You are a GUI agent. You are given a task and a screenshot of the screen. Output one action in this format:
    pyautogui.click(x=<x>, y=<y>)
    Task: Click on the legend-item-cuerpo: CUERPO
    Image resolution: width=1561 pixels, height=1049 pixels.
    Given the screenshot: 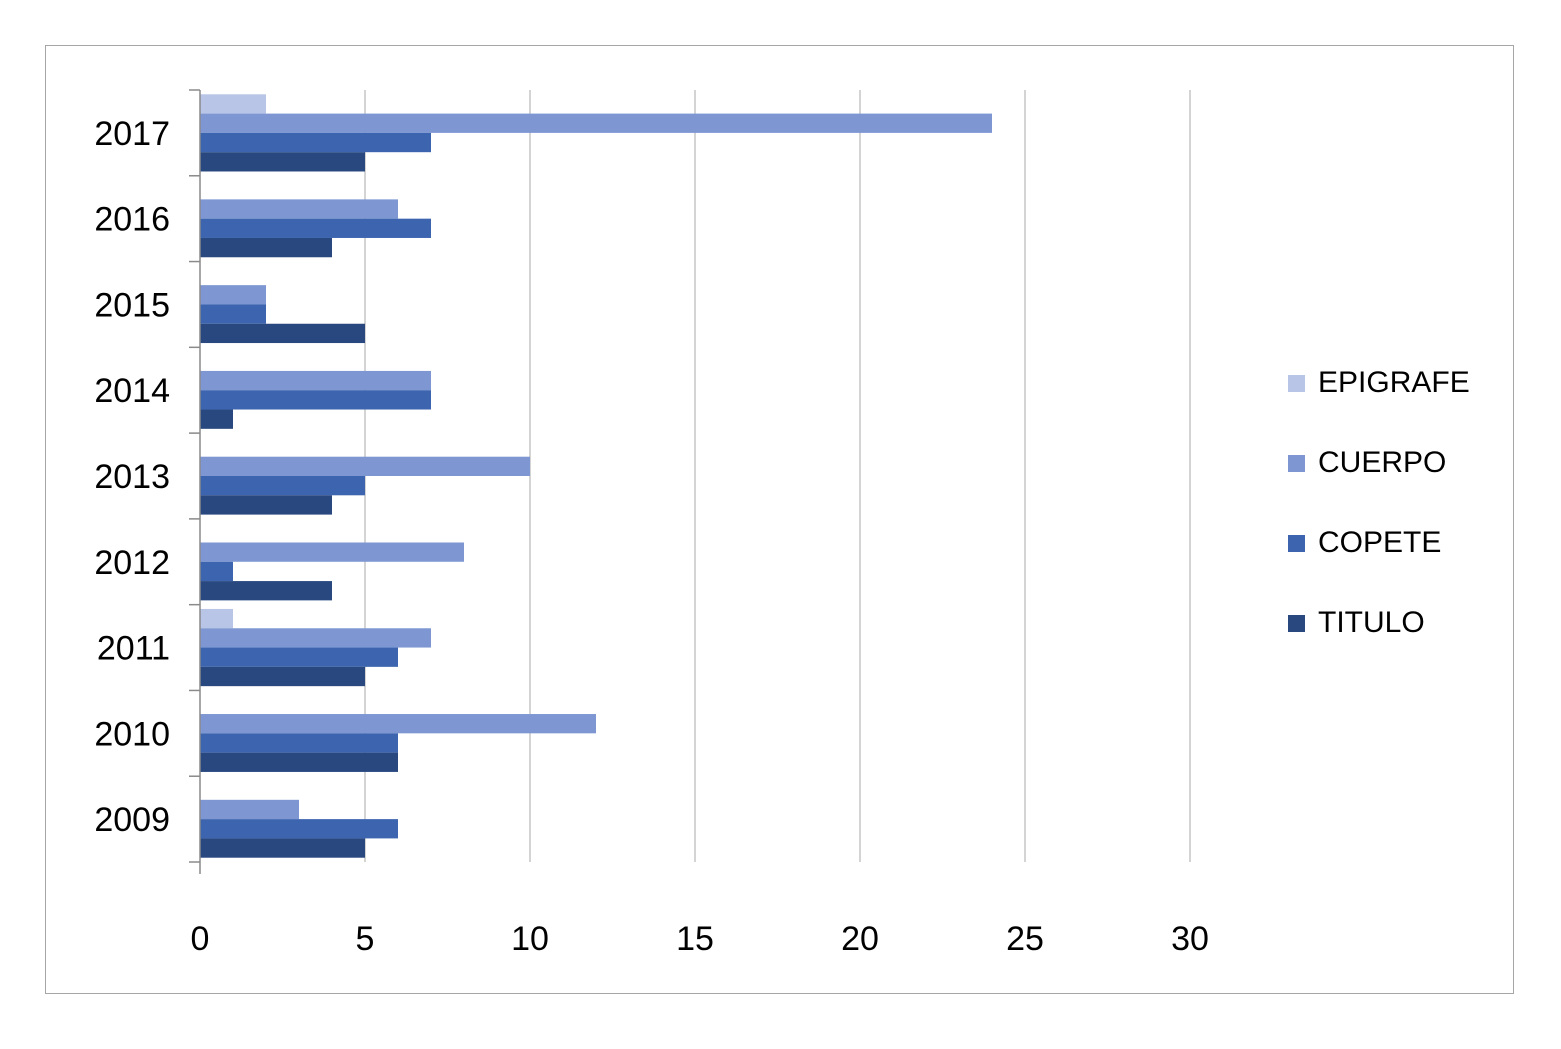 What is the action you would take?
    pyautogui.click(x=1379, y=463)
    